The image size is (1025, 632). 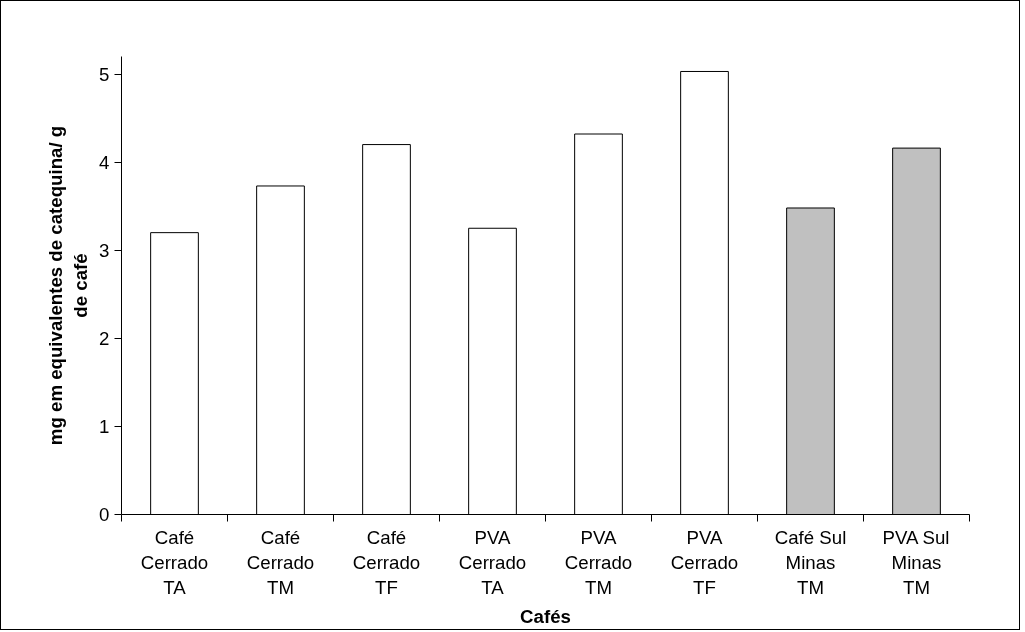 I want to click on x-tick-label: Café Cerrado TF, so click(x=386, y=562).